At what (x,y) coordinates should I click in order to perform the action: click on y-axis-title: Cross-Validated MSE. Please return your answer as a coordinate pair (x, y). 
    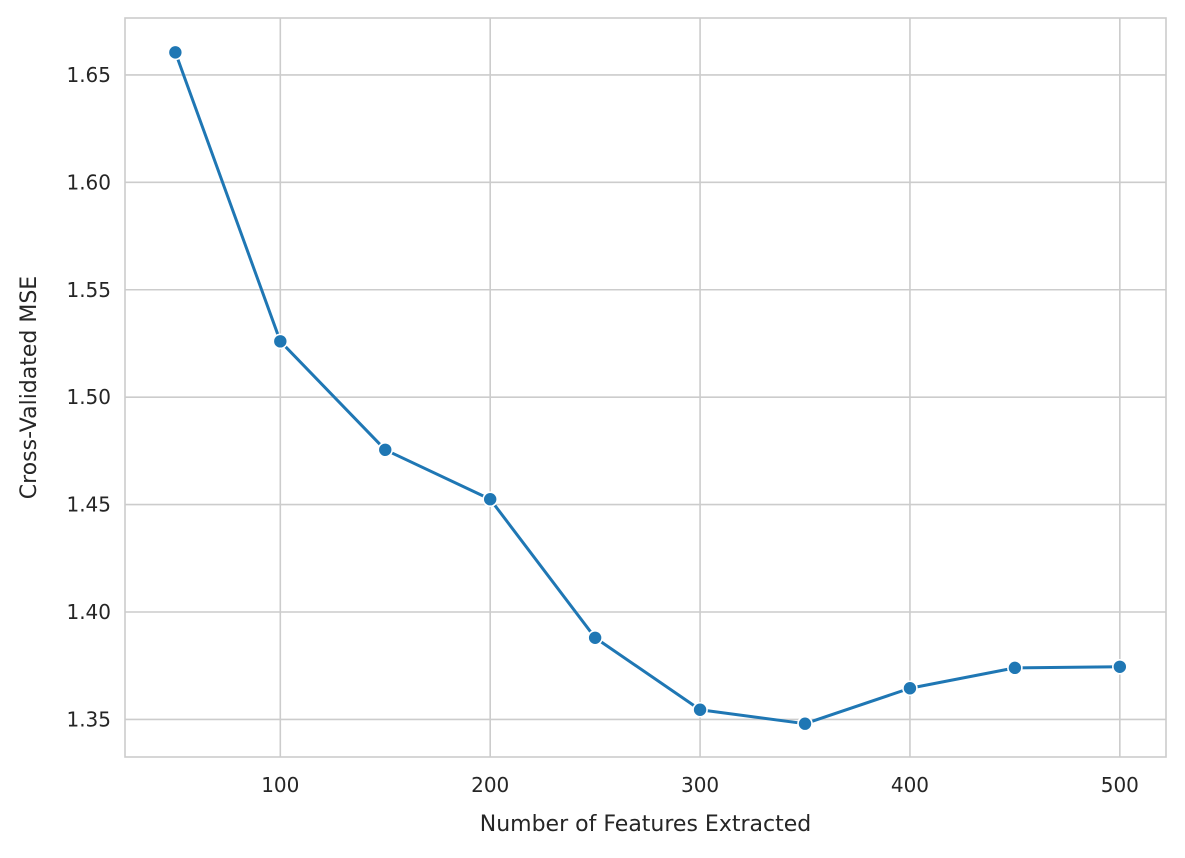
    Looking at the image, I should click on (29, 387).